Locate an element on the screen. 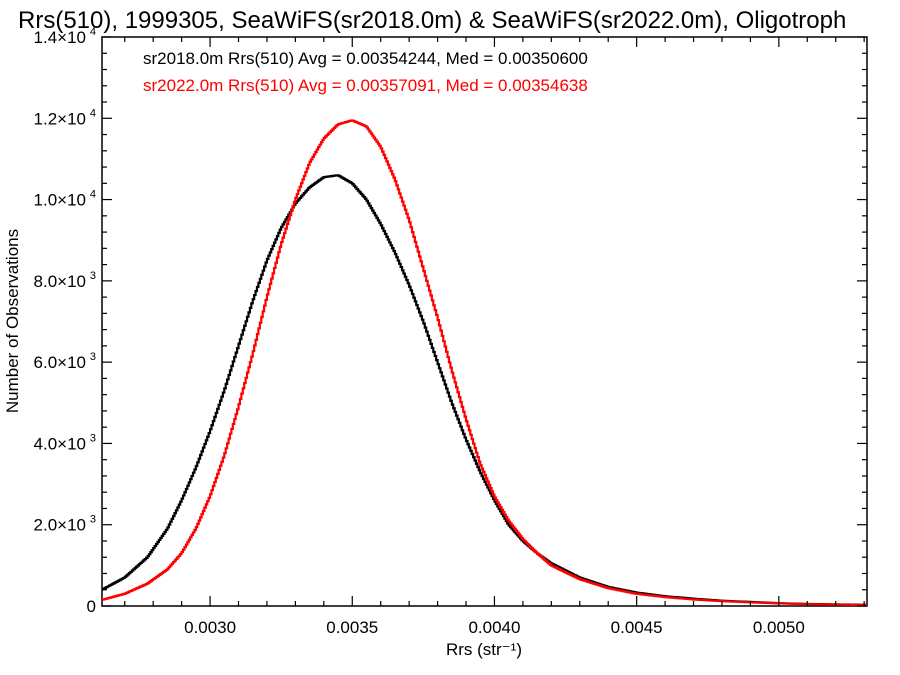 The image size is (900, 675). x-tick-label: 0.0045 is located at coordinates (637, 627).